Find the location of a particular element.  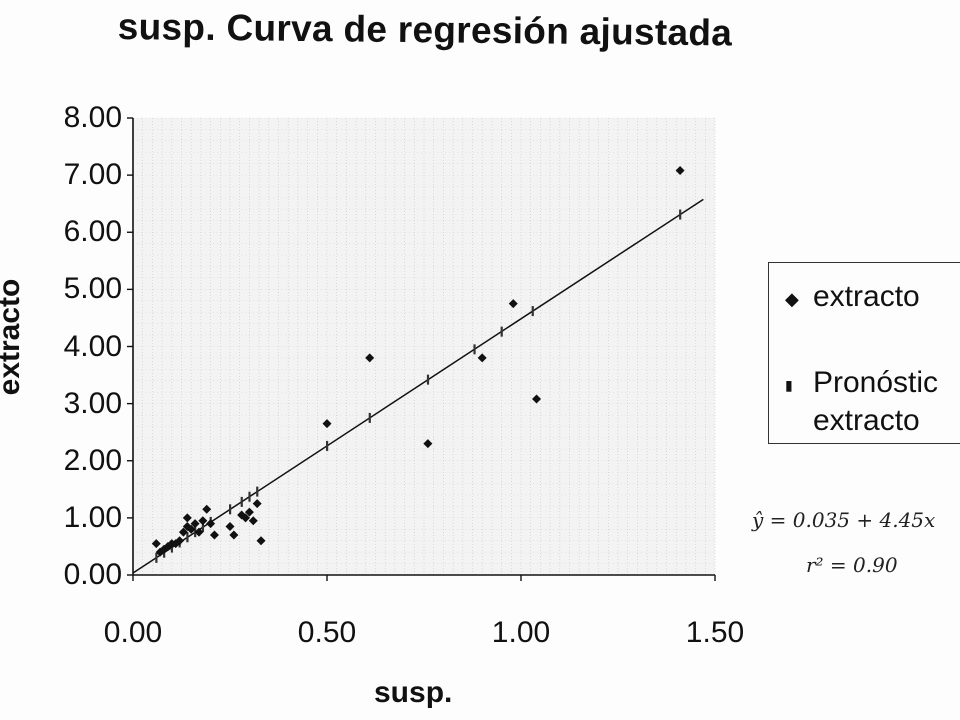

y-tick-label: 3.00 is located at coordinates (92, 403).